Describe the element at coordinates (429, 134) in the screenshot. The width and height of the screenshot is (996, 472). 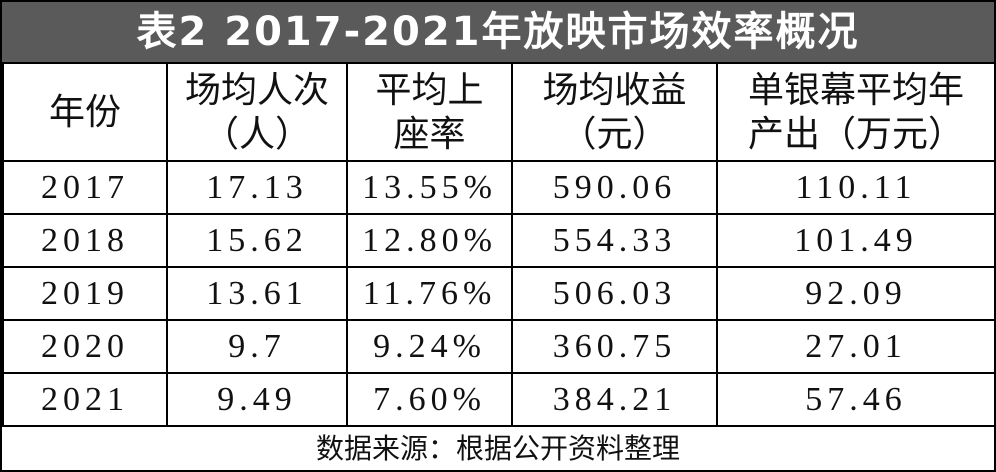
I see `header-line: 座率` at that location.